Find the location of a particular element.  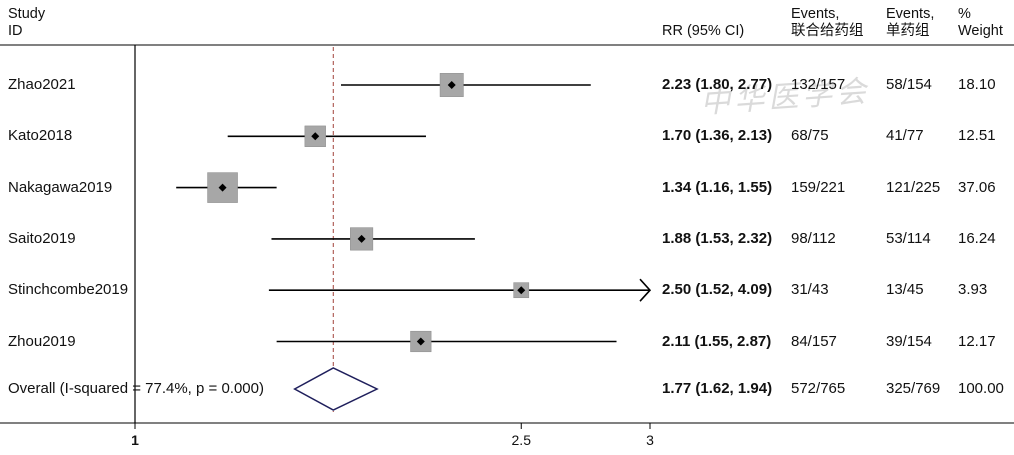

point-estimate-Nakagawa2019 is located at coordinates (222, 187).